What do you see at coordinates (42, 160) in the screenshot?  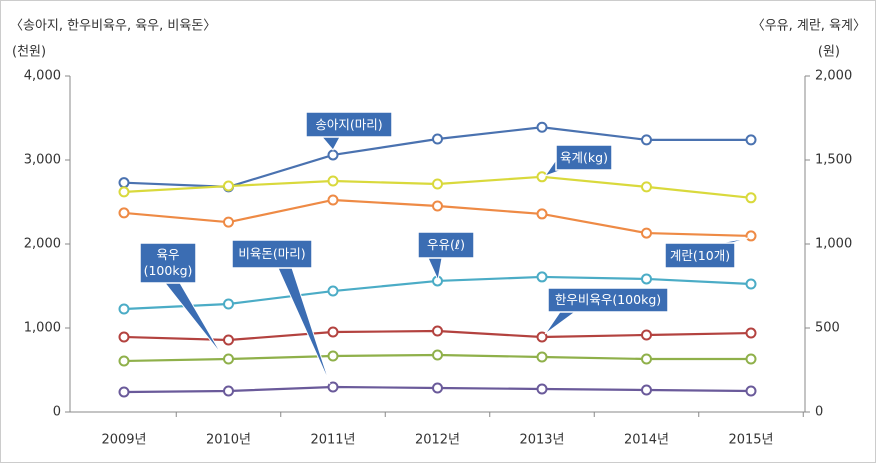 I see `y-tick-label: 3,000` at bounding box center [42, 160].